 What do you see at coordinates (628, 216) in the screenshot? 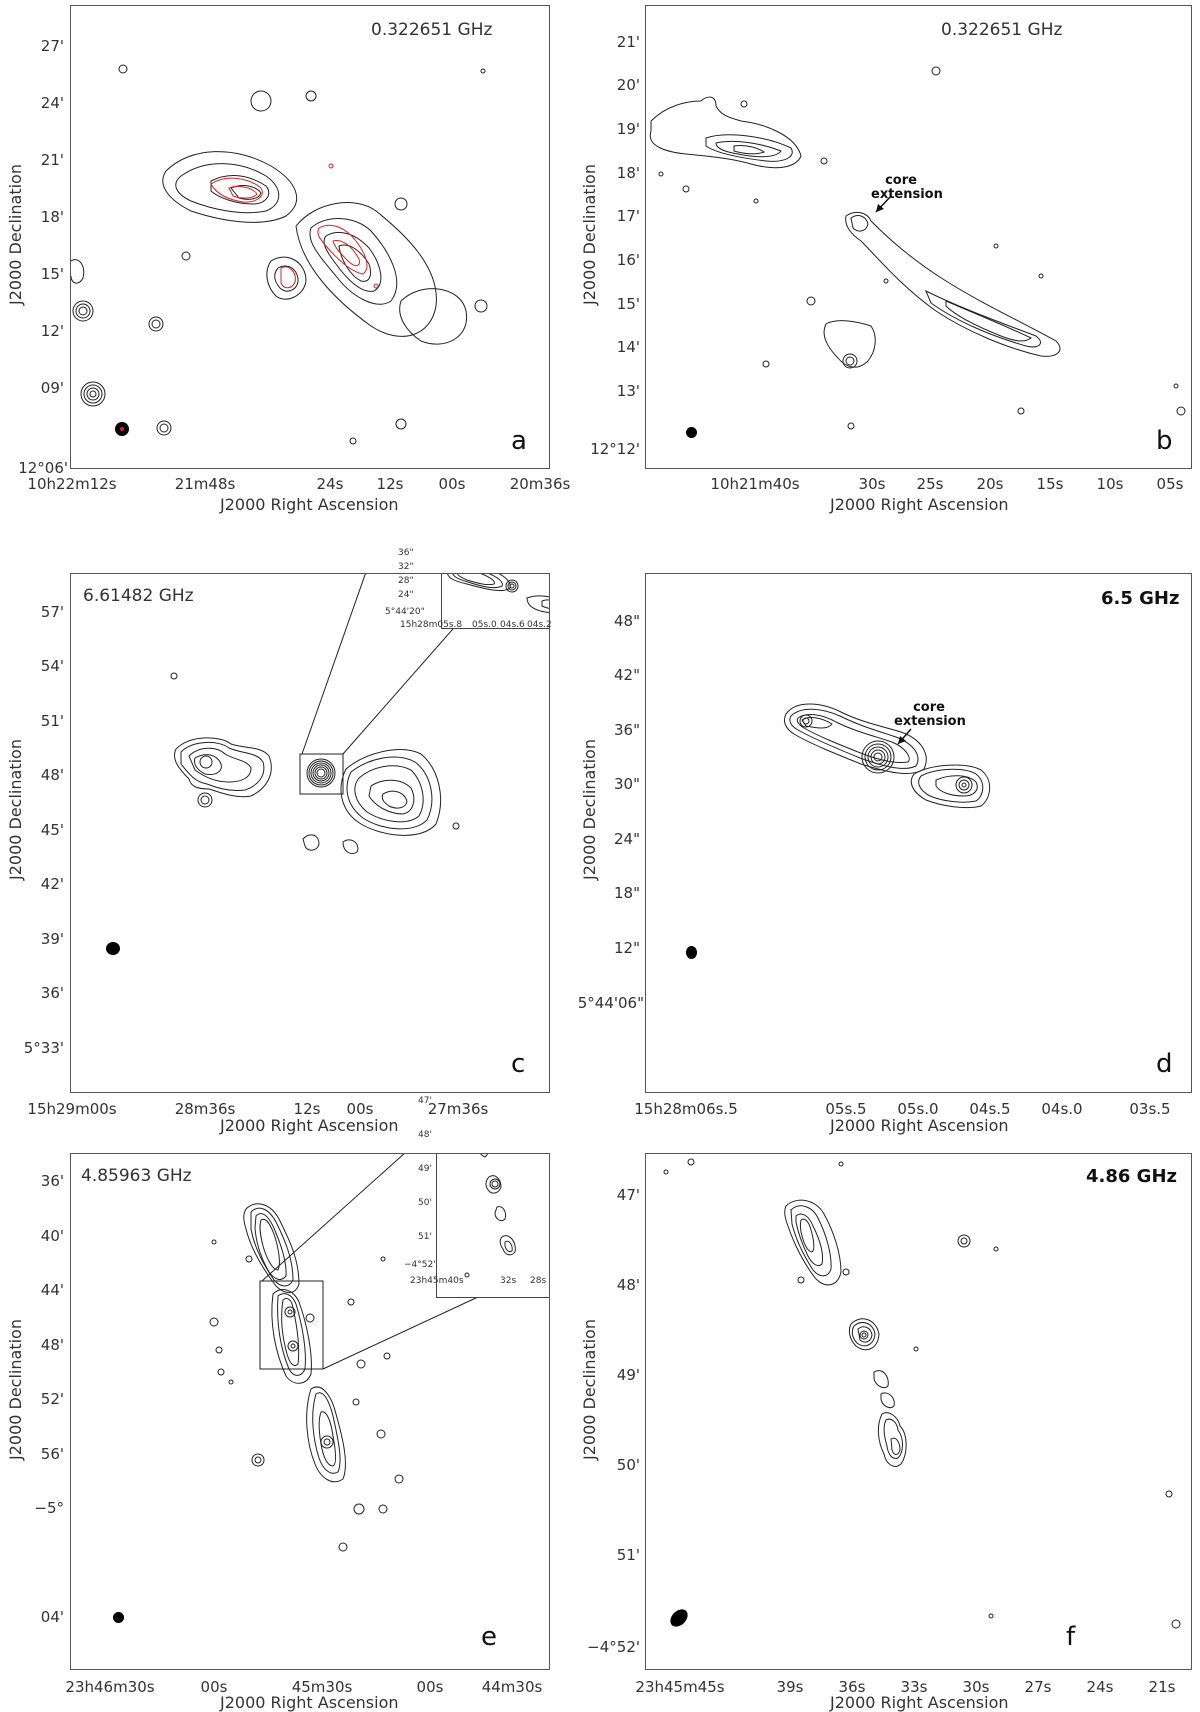
I see `y-tick: 17'` at bounding box center [628, 216].